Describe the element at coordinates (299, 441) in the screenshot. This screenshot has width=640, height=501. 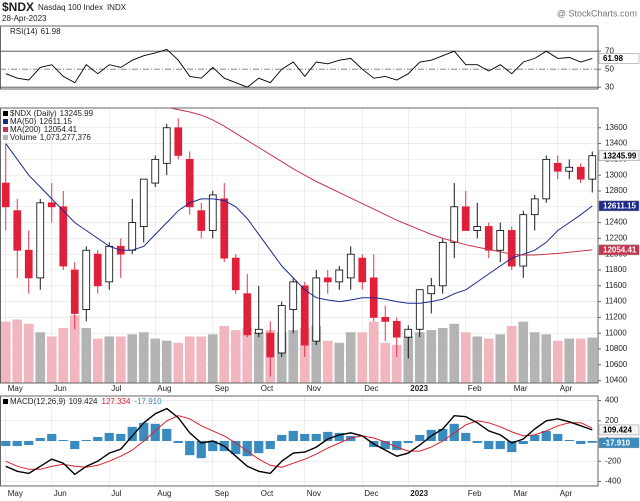
I see `macd-line` at that location.